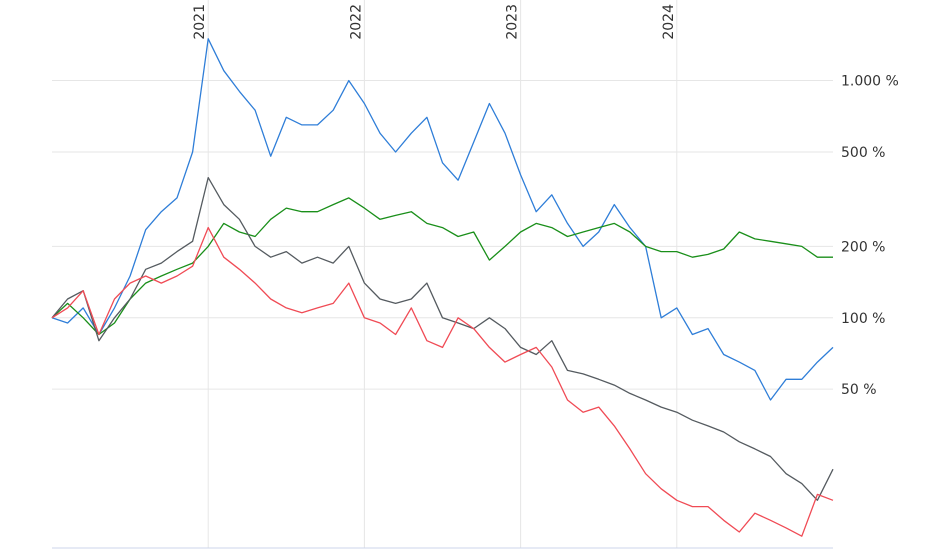 The width and height of the screenshot is (937, 559). I want to click on x-tick-label: 2021, so click(200, 22).